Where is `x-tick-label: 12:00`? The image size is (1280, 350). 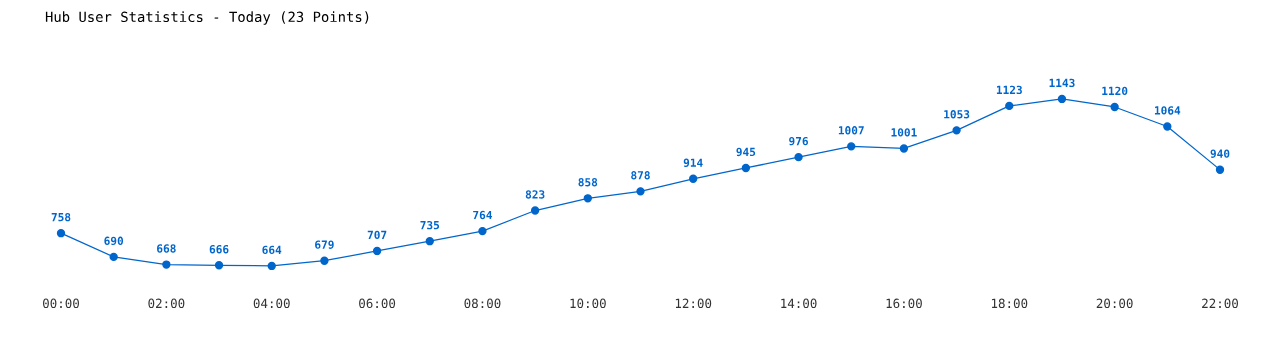 x-tick-label: 12:00 is located at coordinates (693, 303).